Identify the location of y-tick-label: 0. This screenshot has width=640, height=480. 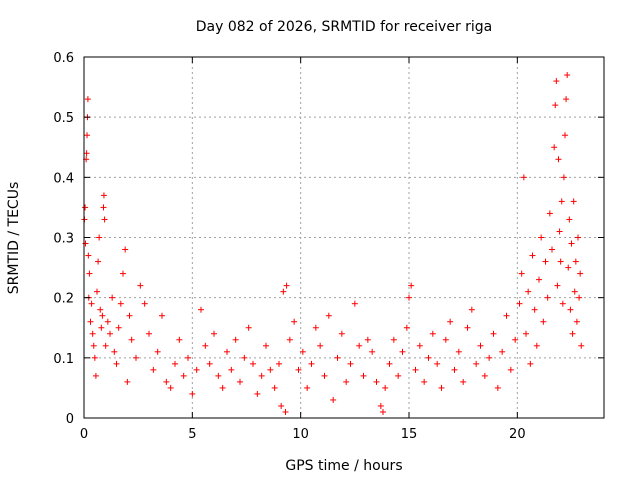
(70, 419).